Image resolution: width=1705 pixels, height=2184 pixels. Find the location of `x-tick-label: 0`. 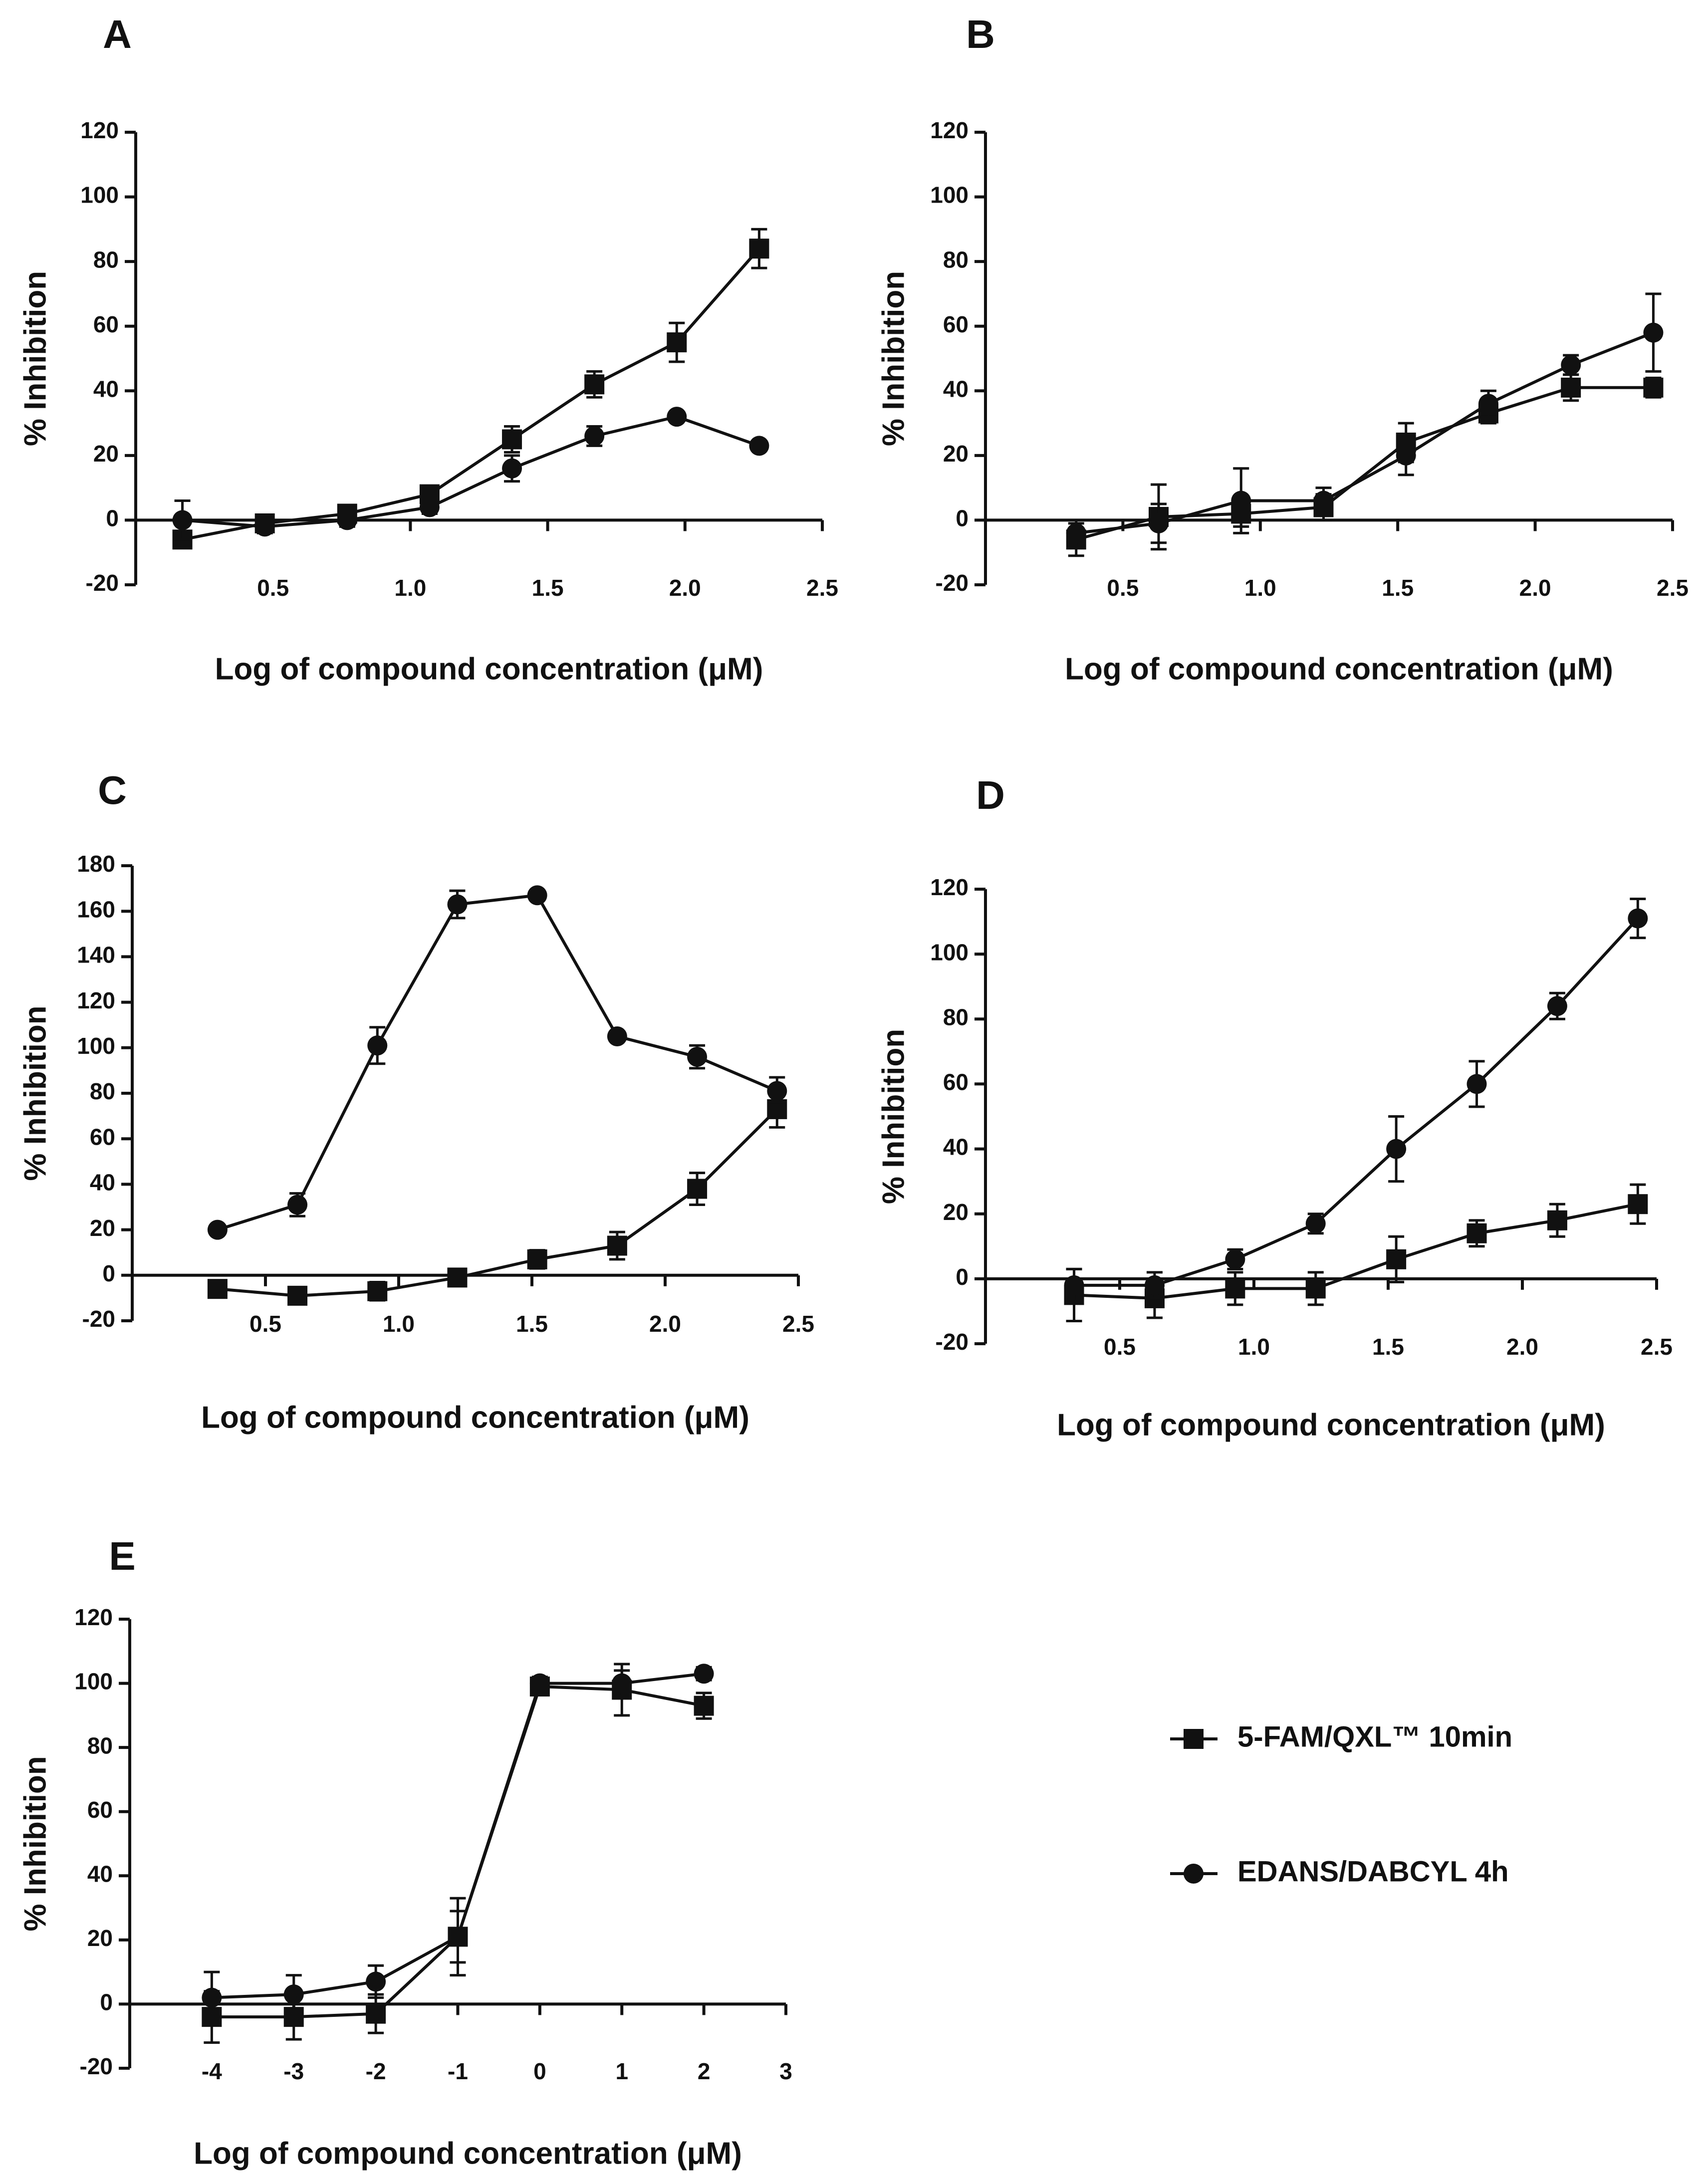

x-tick-label: 0 is located at coordinates (539, 2071).